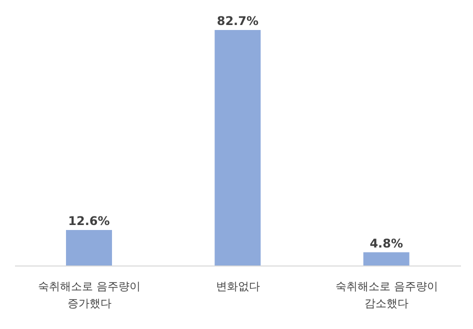 Image resolution: width=473 pixels, height=329 pixels. I want to click on x-tick-label: 숙취해소로 음주량이 증가했다, so click(89, 295).